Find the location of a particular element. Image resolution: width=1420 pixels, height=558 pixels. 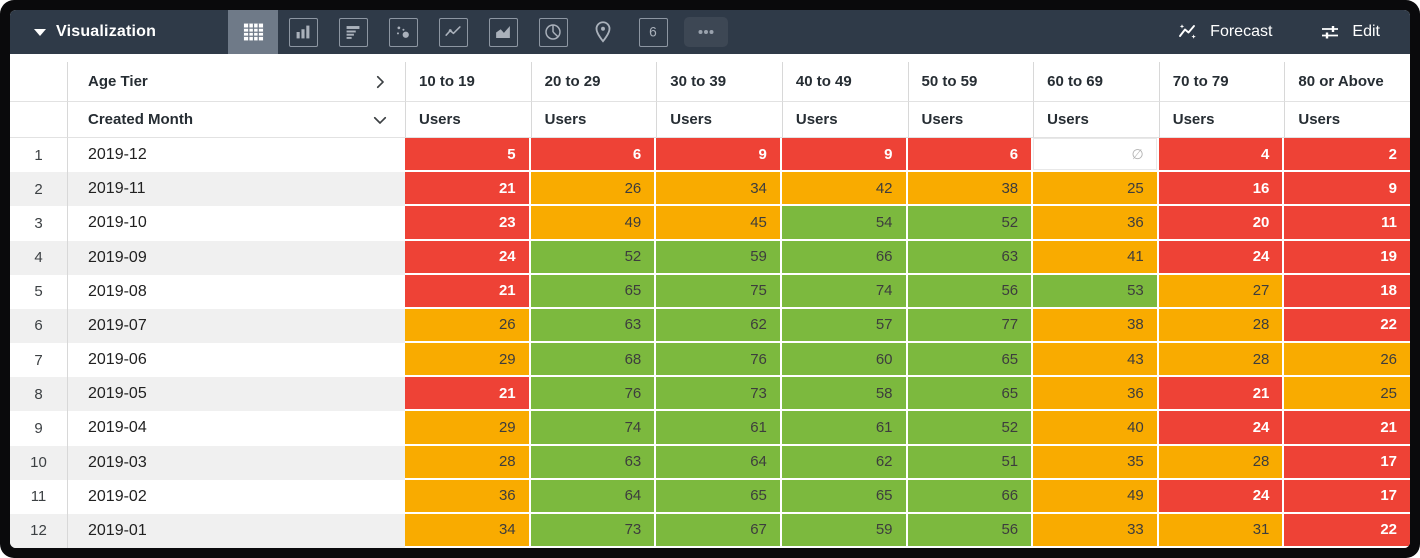

viz-tab-row-chart is located at coordinates (353, 32).